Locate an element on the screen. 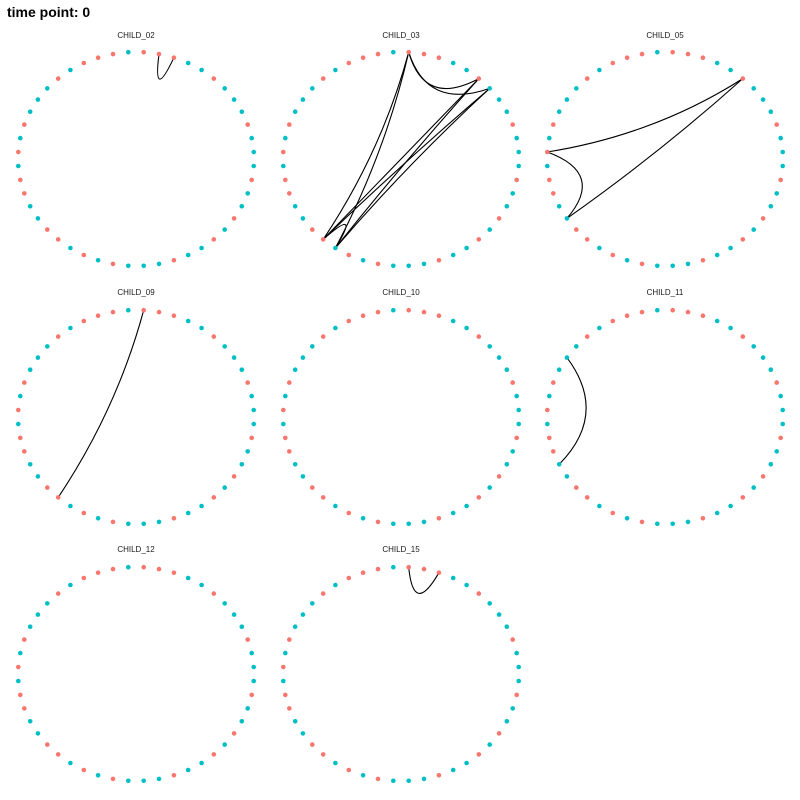 This screenshot has height=800, width=800. facet-panel-child_02: CHILD_02 is located at coordinates (135, 150).